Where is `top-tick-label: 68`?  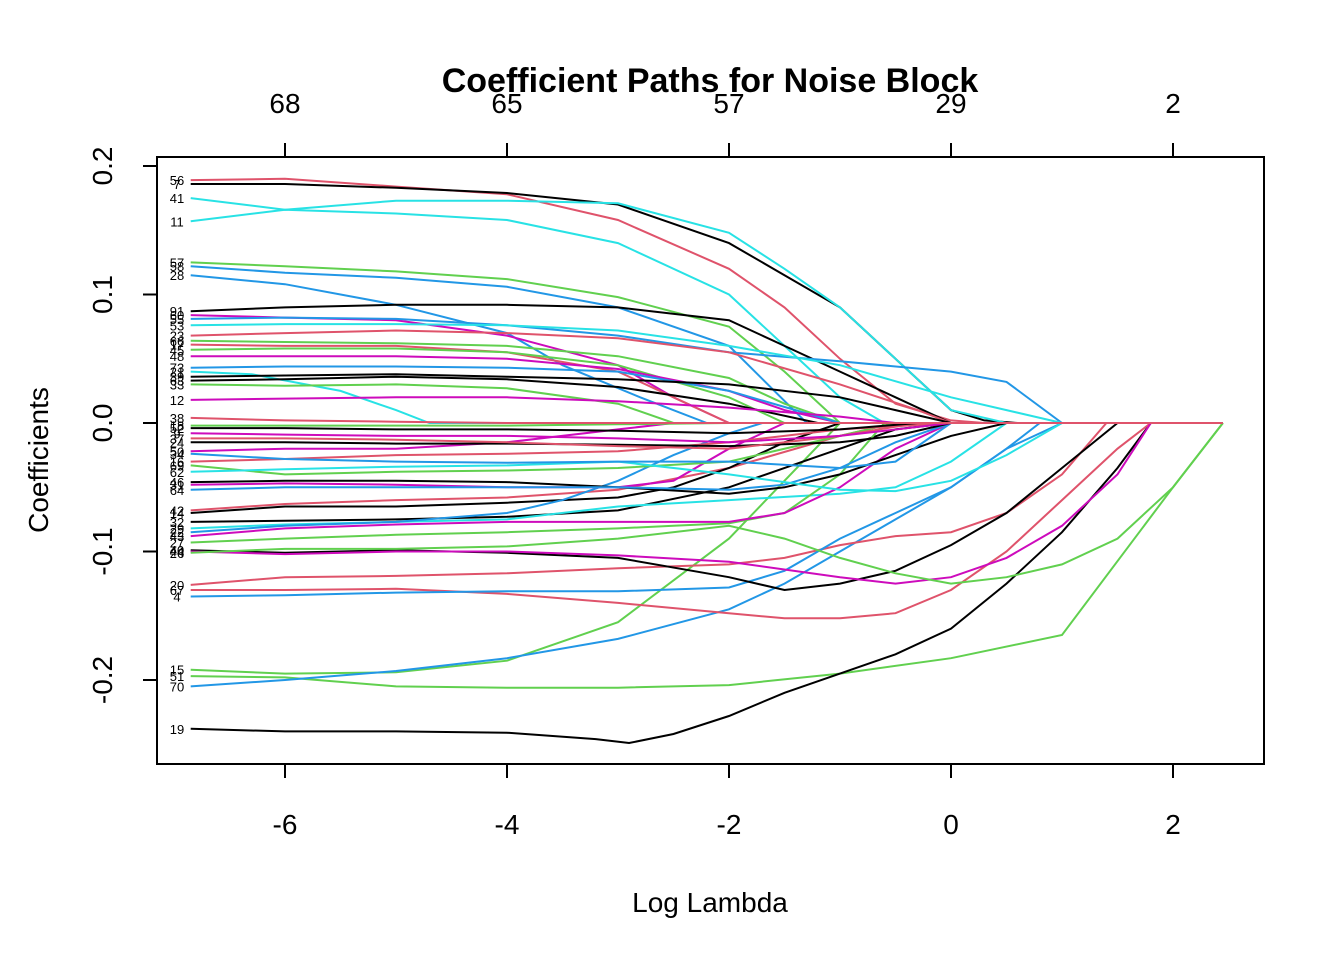 top-tick-label: 68 is located at coordinates (284, 103).